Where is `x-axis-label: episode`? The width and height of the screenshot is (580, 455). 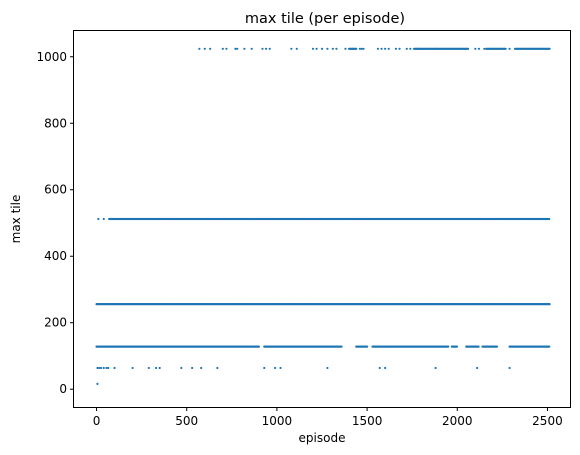
x-axis-label: episode is located at coordinates (322, 438).